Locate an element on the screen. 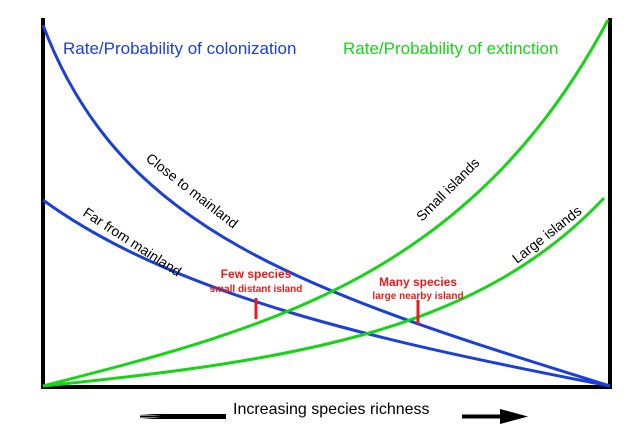  few-species-sublabel: small distant island is located at coordinates (256, 289).